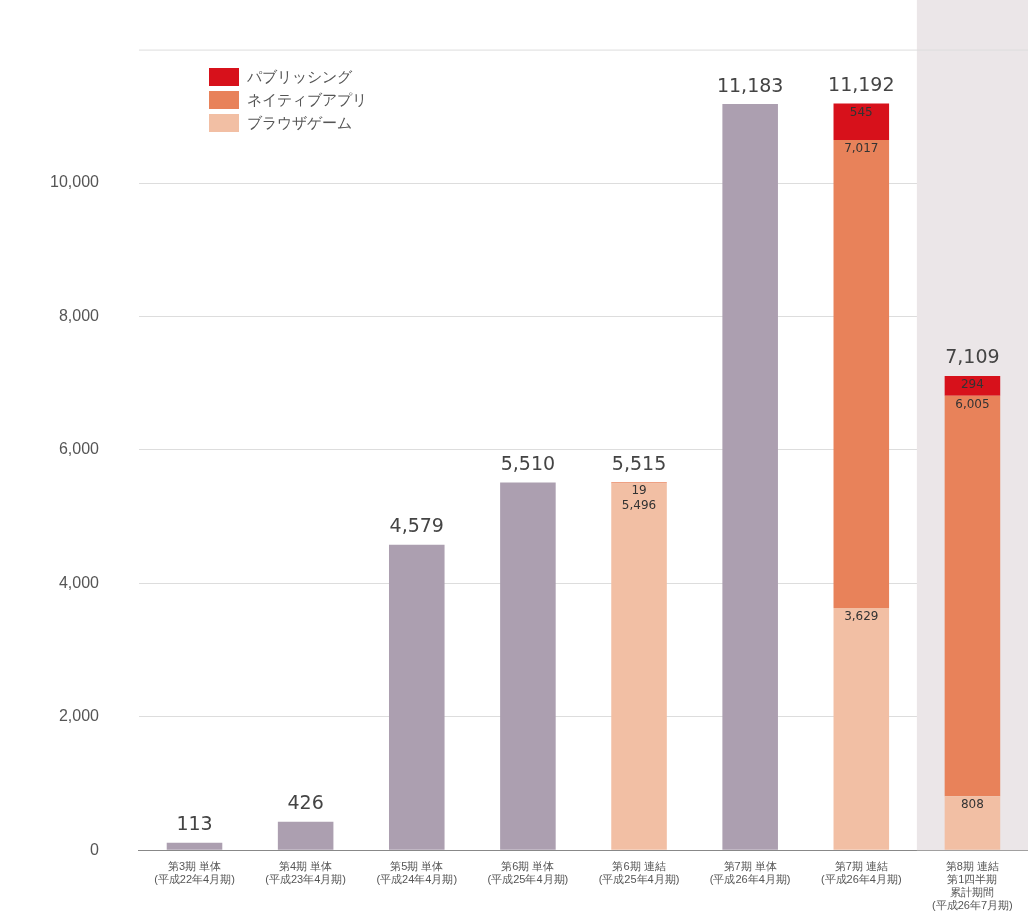  What do you see at coordinates (79, 449) in the screenshot?
I see `y-tick-label: 6,000` at bounding box center [79, 449].